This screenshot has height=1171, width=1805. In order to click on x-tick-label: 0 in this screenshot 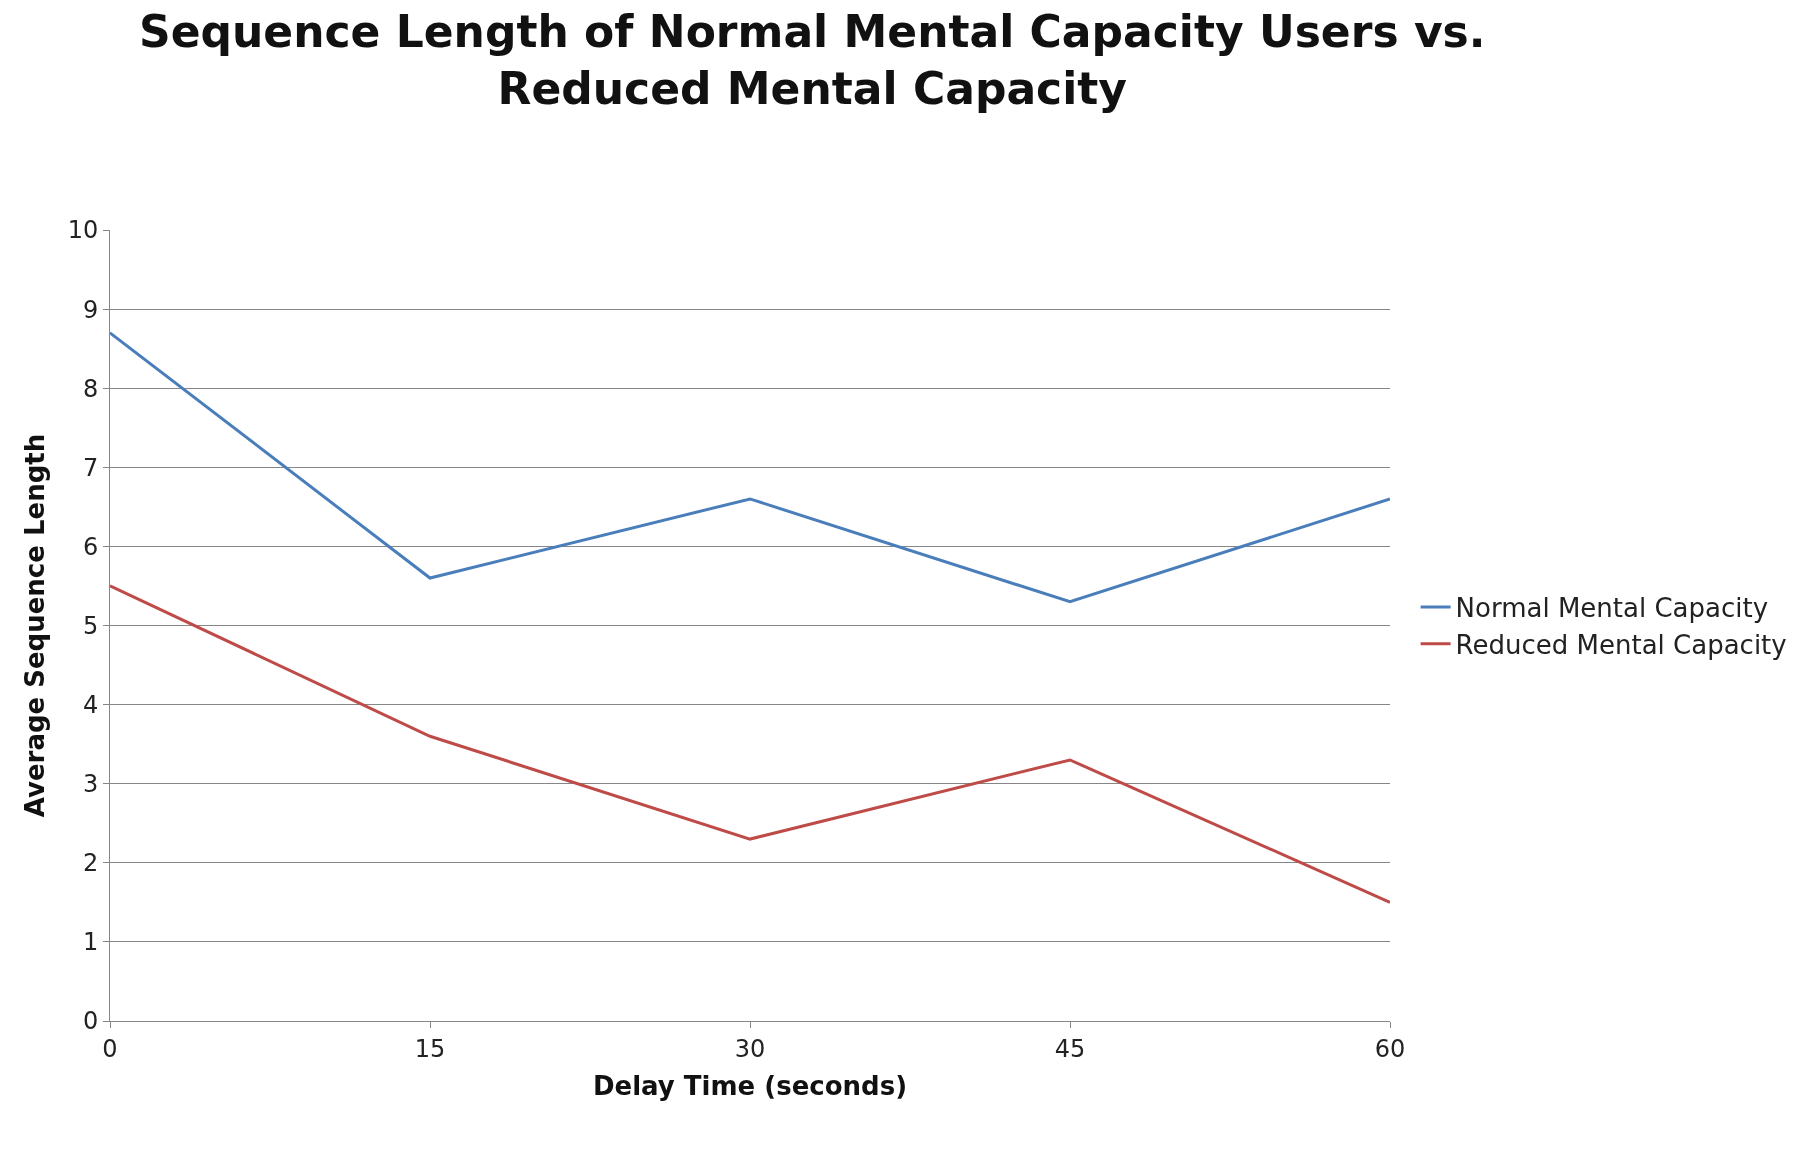, I will do `click(110, 1048)`.